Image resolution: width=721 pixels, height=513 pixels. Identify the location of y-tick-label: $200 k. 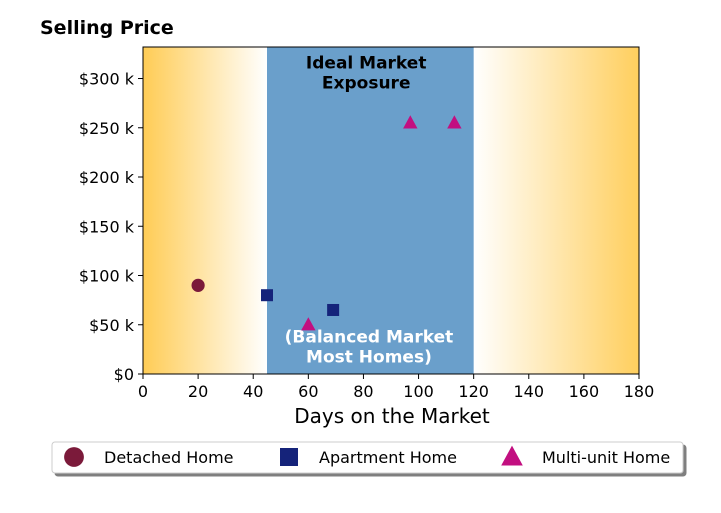
(107, 177).